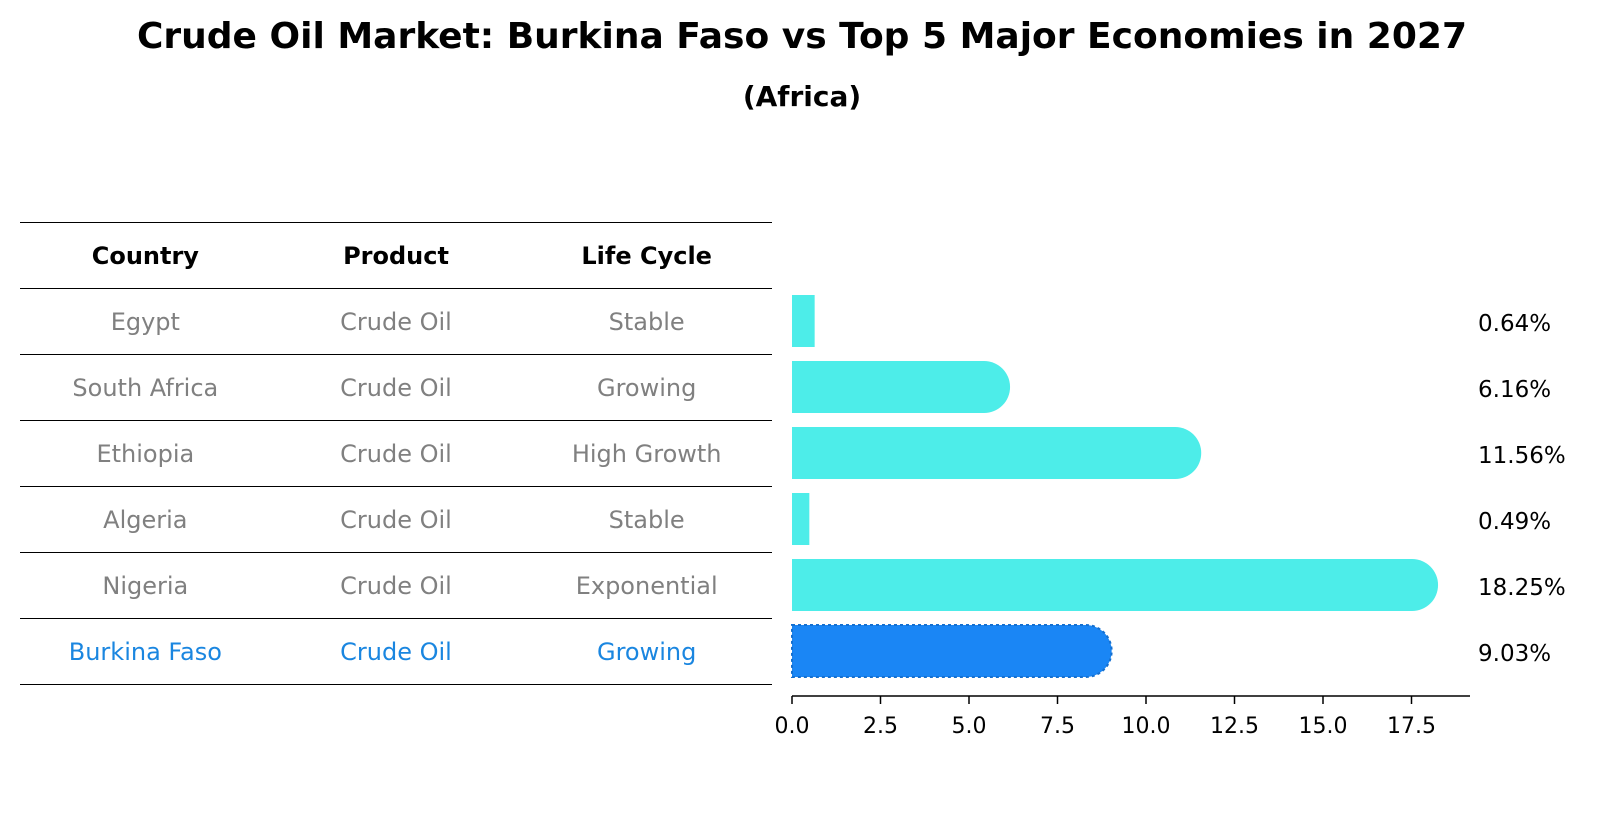  I want to click on life-cycle-cell: Exponential, so click(646, 585).